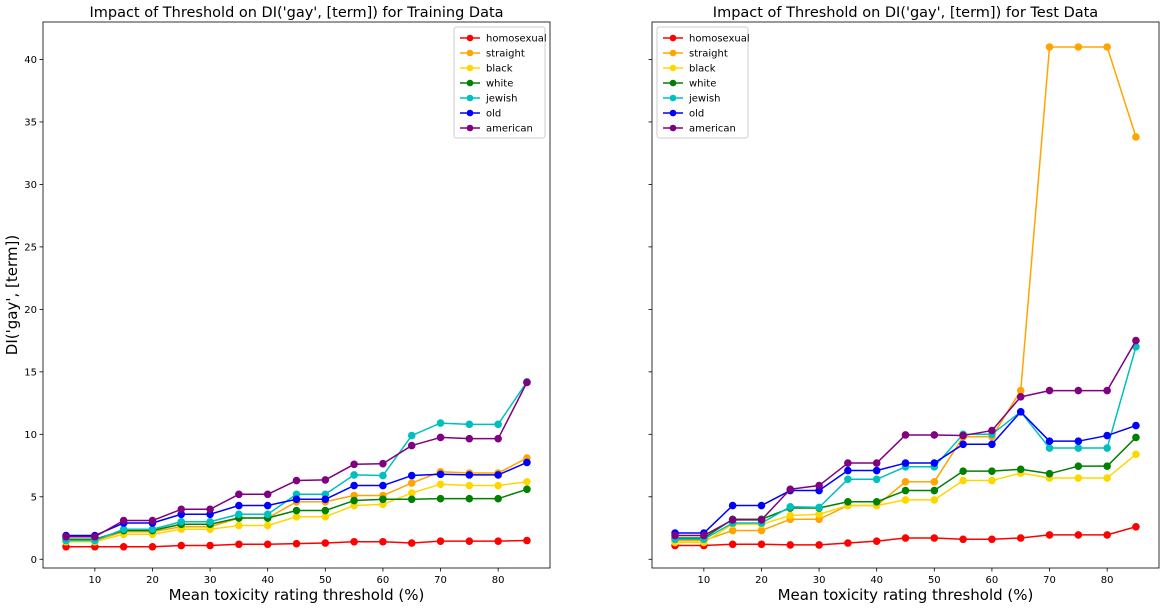 The image size is (1169, 610). Describe the element at coordinates (704, 99) in the screenshot. I see `legend-label: jewish` at that location.